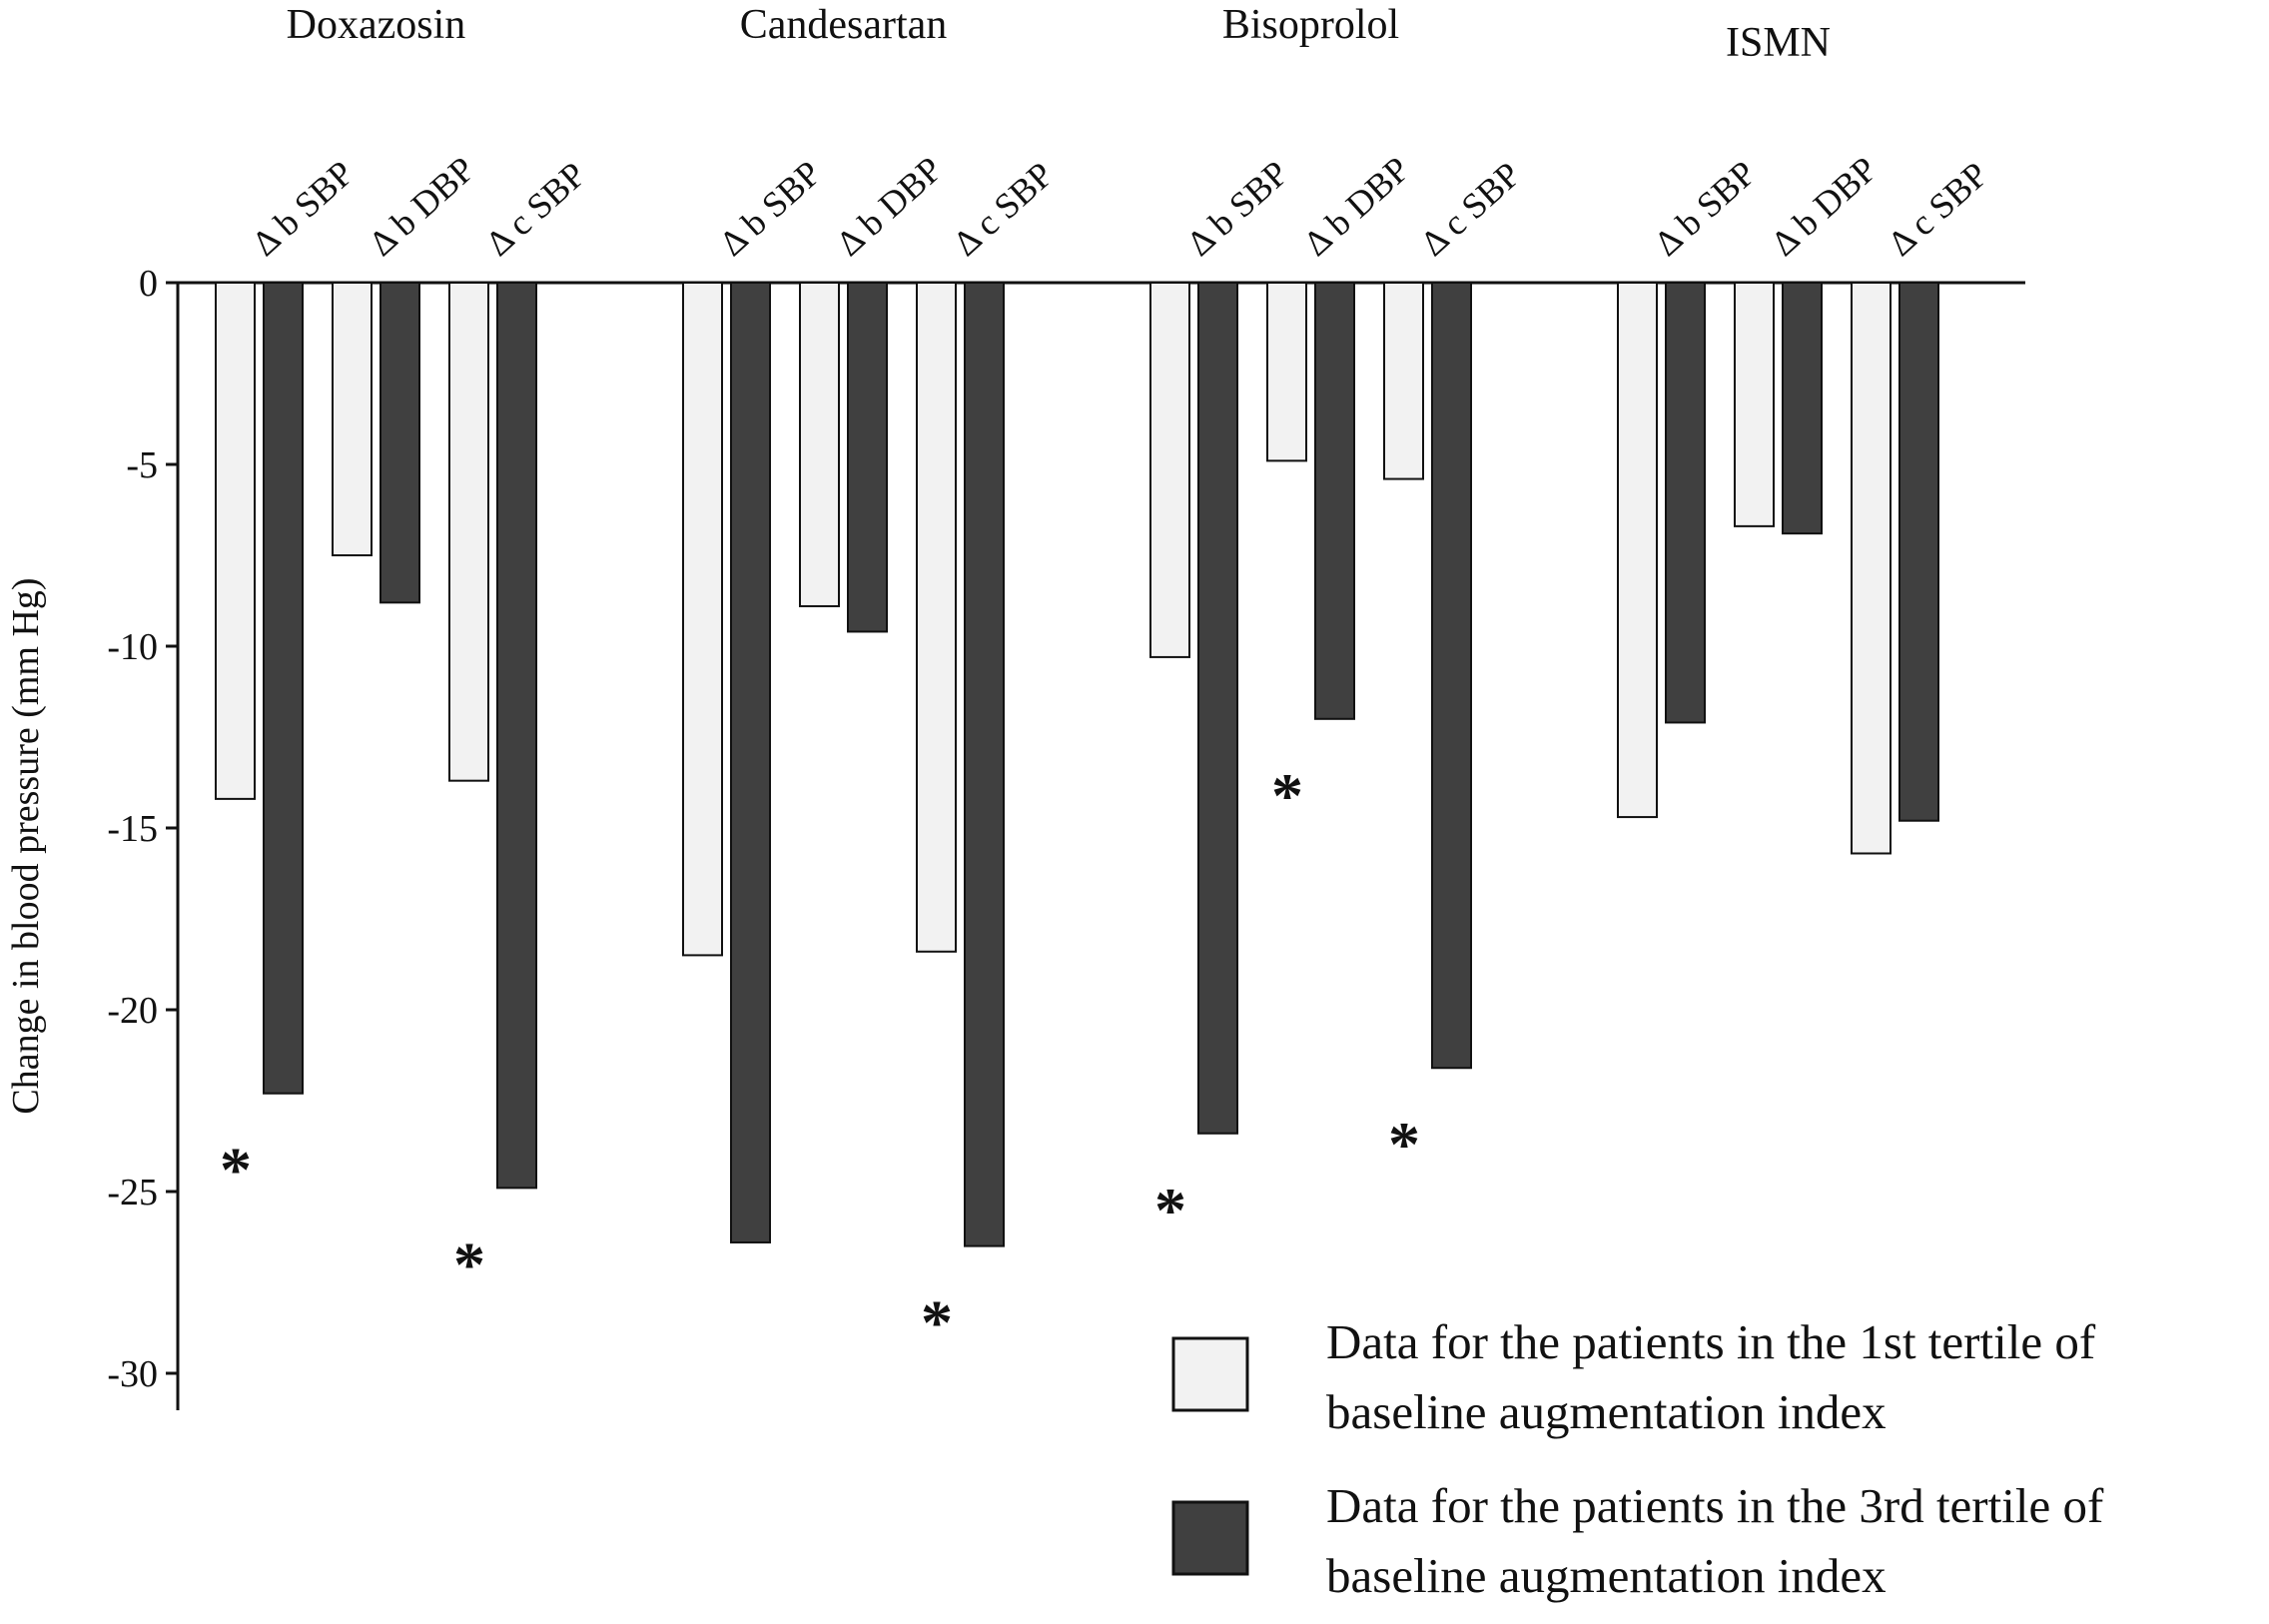 Image resolution: width=2269 pixels, height=1624 pixels. I want to click on y-tick-label: -20, so click(132, 1011).